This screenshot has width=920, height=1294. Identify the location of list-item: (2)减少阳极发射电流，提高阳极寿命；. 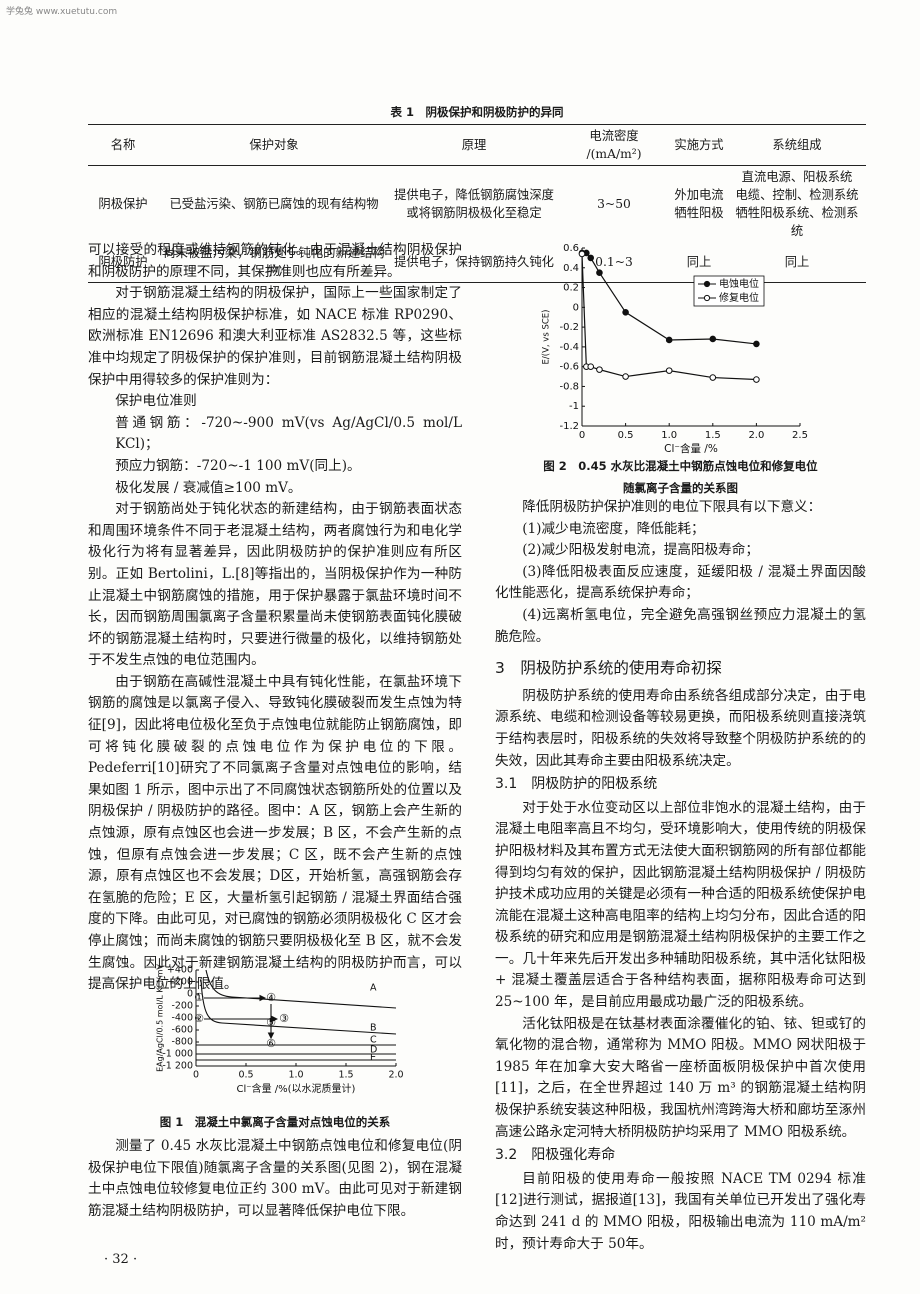
(640, 550).